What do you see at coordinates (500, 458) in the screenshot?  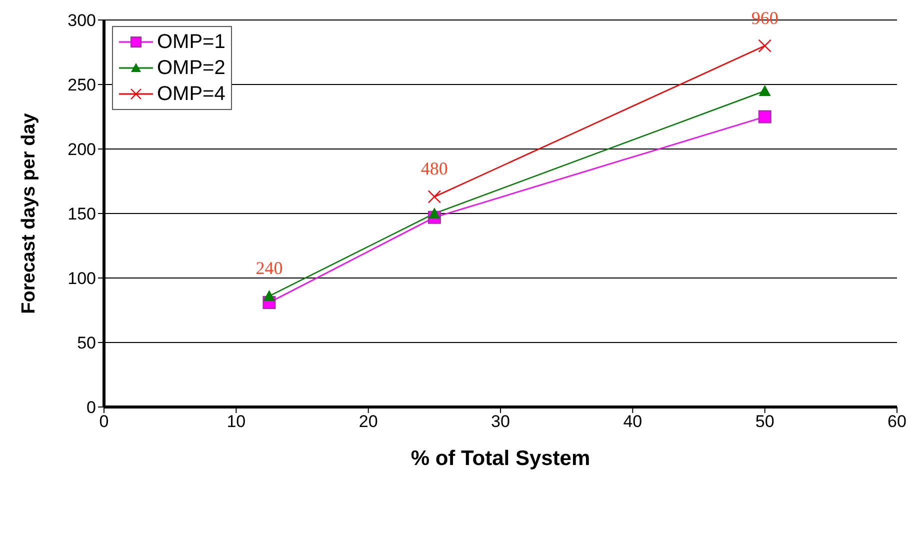 I see `x-axis-title: % of Total System` at bounding box center [500, 458].